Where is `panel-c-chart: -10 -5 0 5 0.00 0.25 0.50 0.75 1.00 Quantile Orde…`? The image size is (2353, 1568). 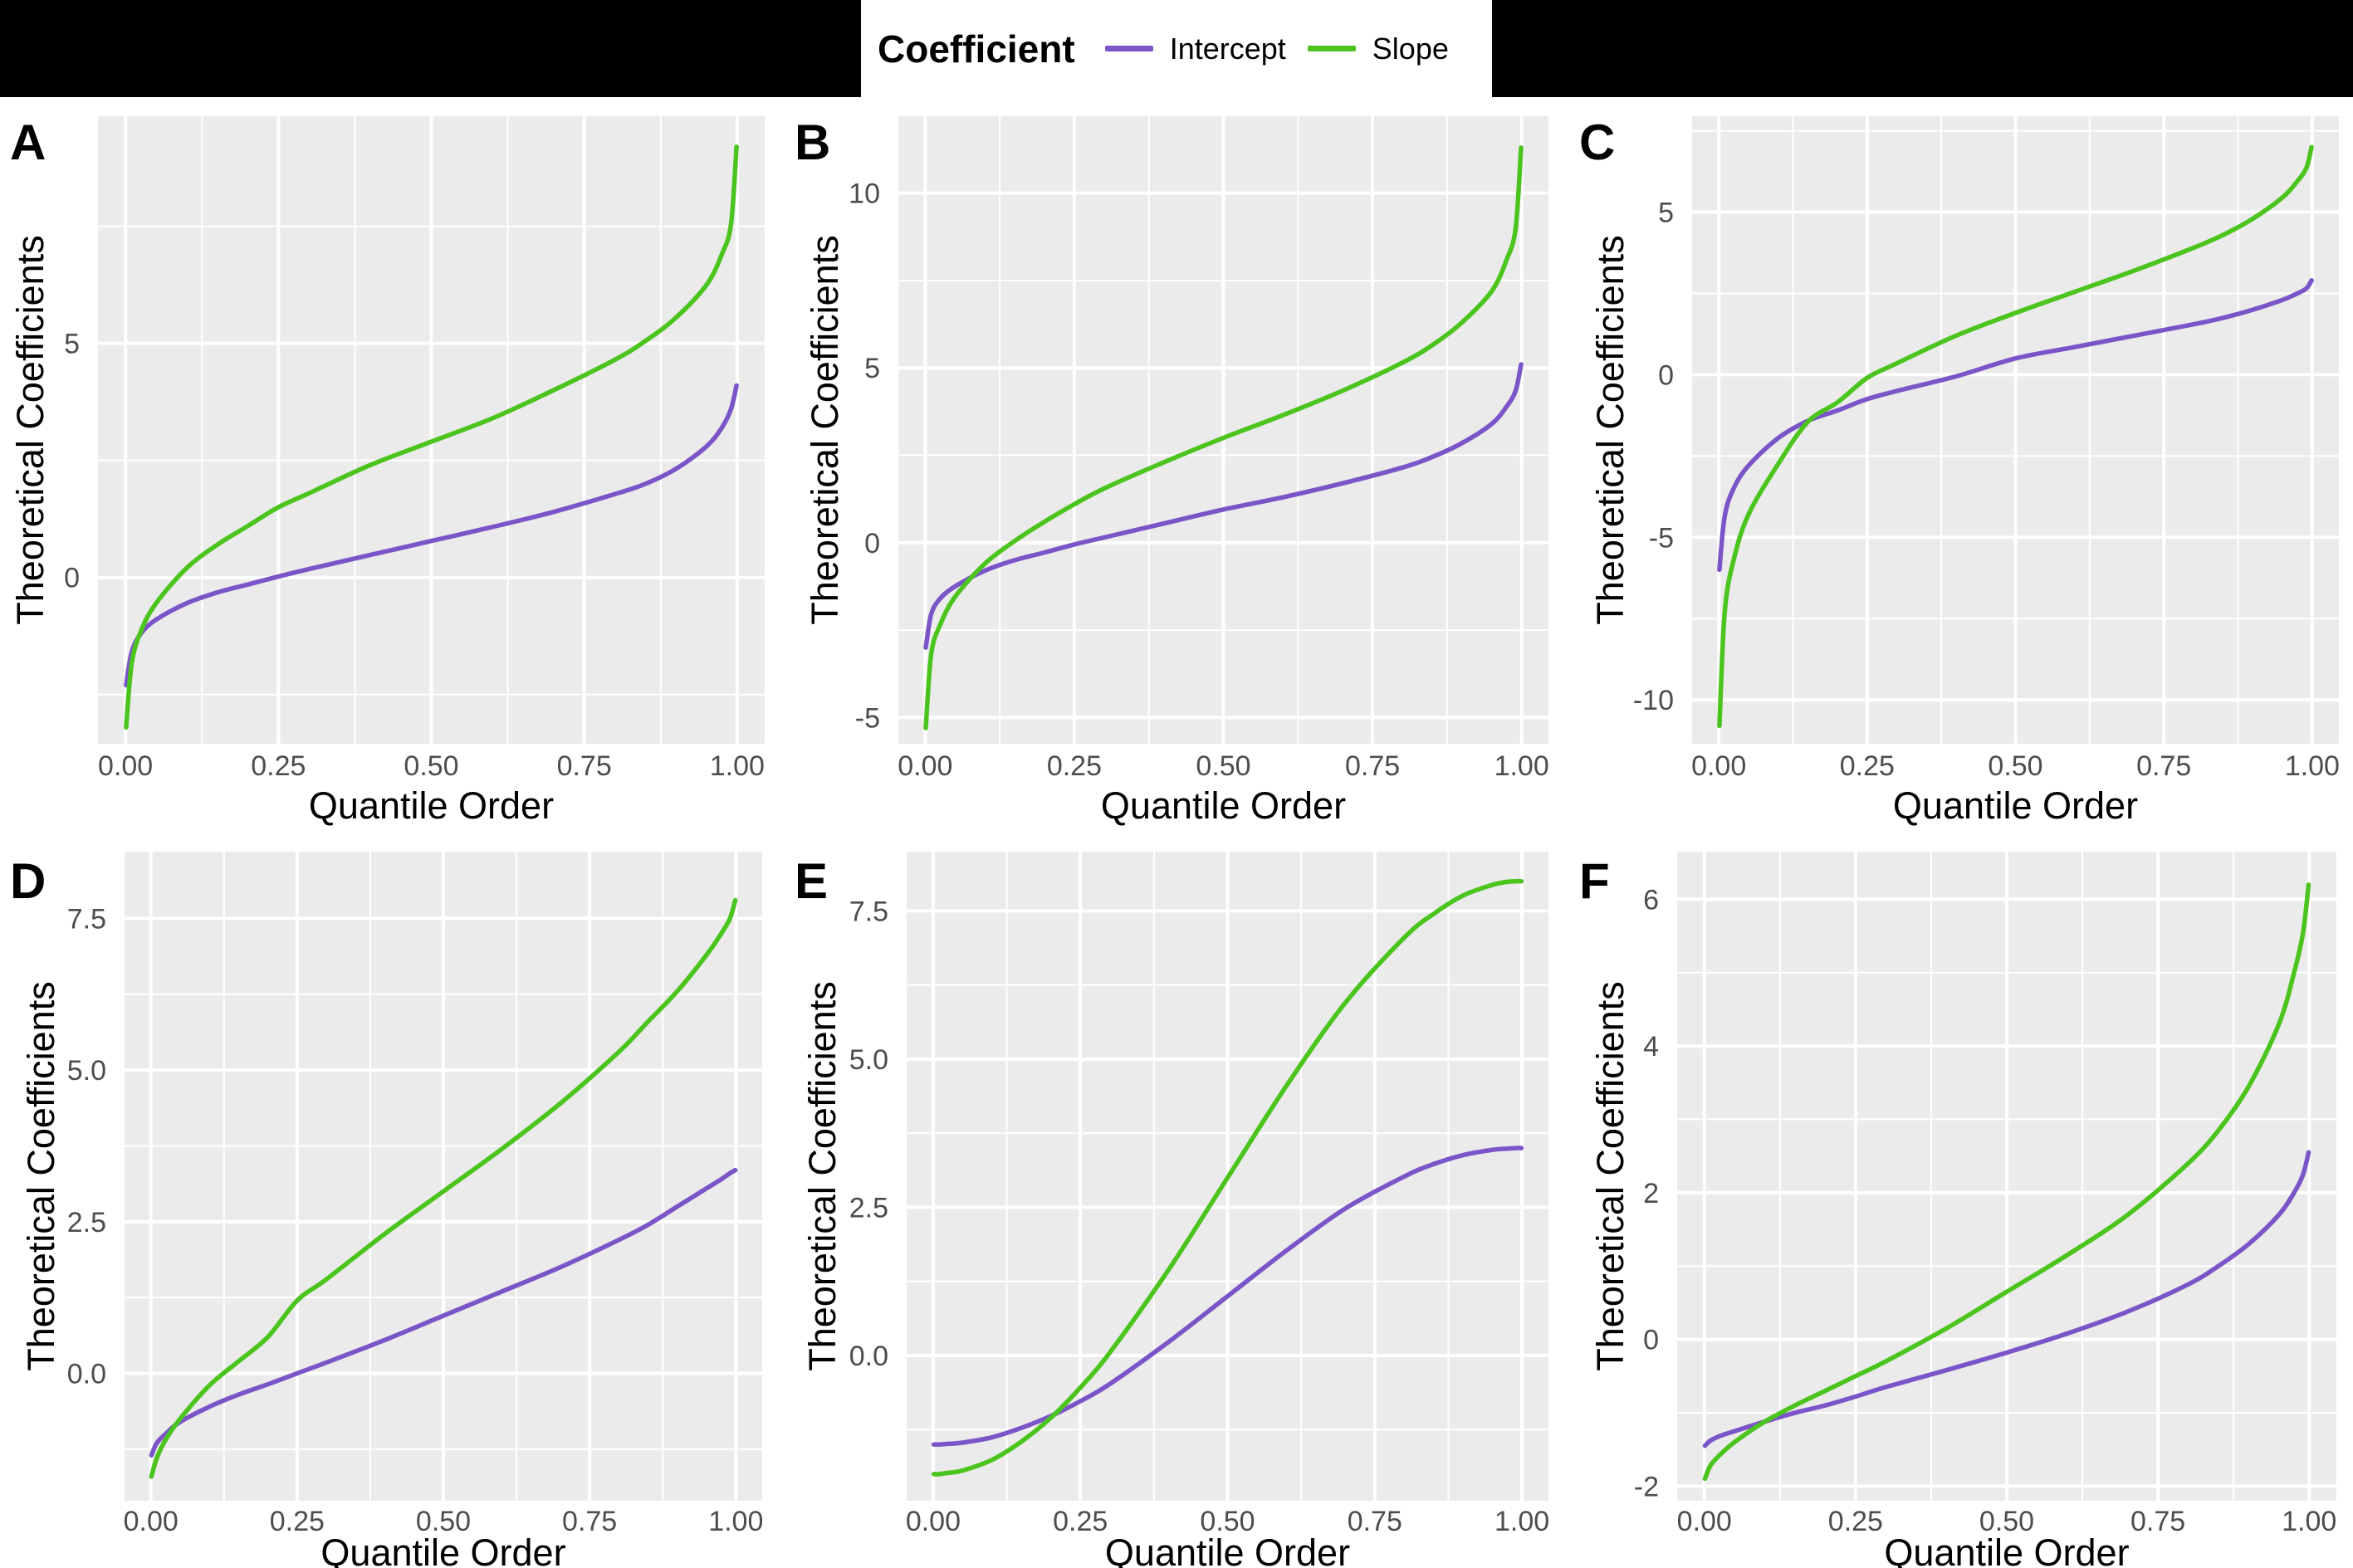
panel-c-chart: -10 -5 0 5 0.00 0.25 0.50 0.75 1.00 Quantile Orde… is located at coordinates (1960, 471).